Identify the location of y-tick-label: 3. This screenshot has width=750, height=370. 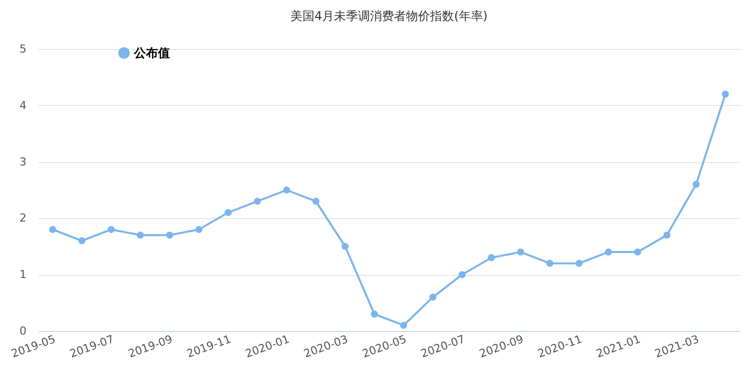
(23, 161).